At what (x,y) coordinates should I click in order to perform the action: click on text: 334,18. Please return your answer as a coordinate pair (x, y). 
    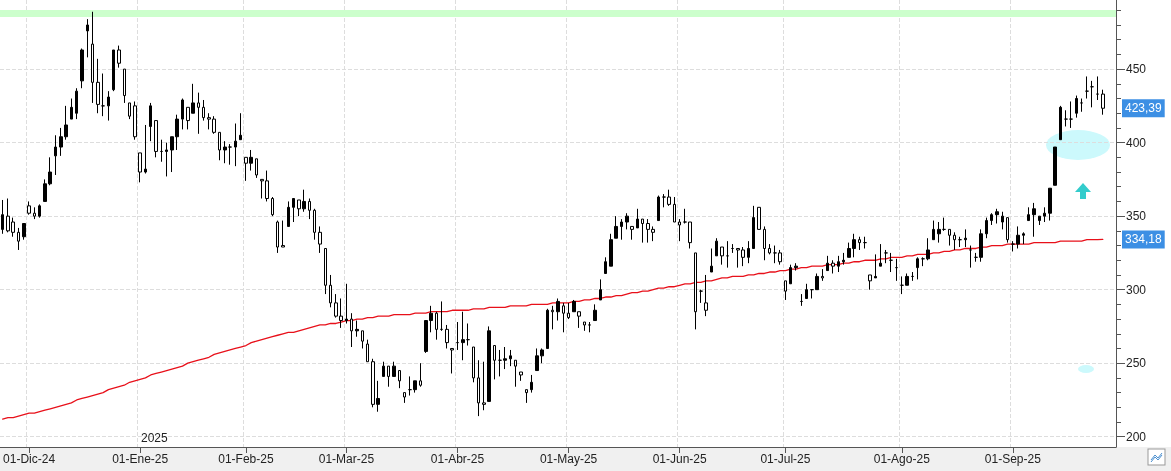
    Looking at the image, I should click on (1144, 239).